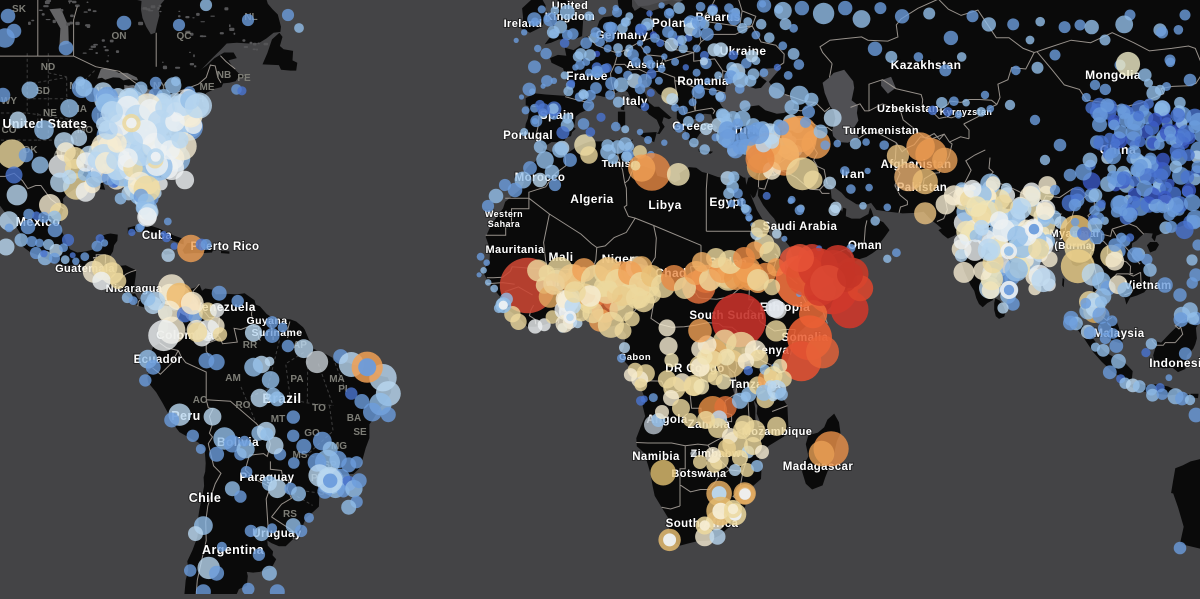 The image size is (1200, 599). Describe the element at coordinates (354, 418) in the screenshot. I see `svg-text: BA` at that location.